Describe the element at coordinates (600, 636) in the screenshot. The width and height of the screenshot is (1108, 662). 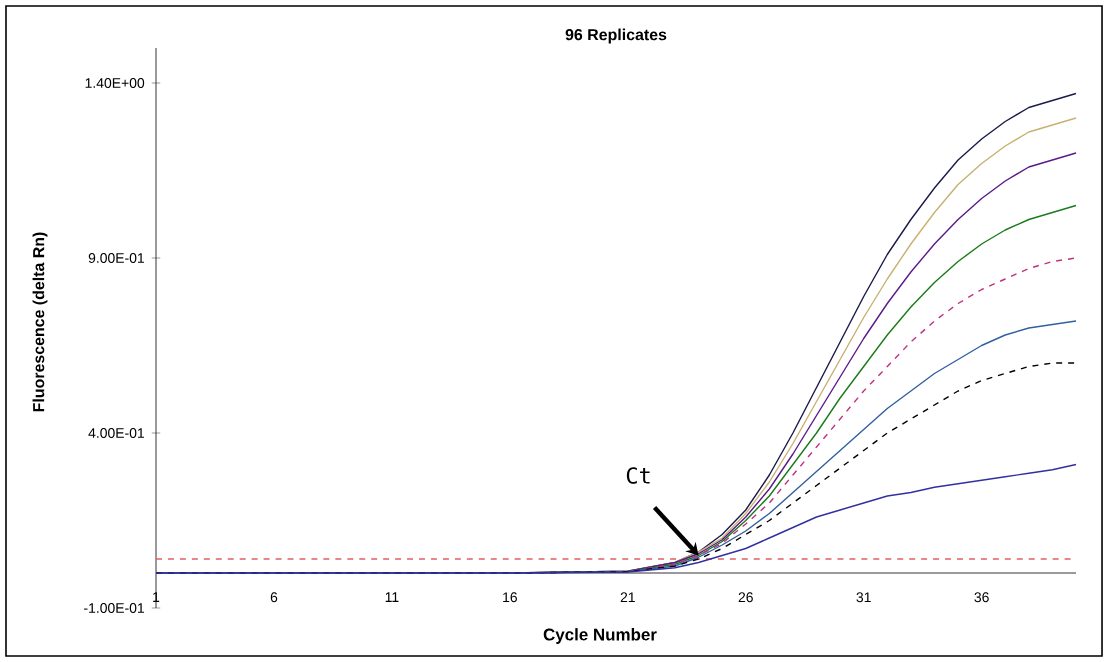
I see `x-axis-title: Cycle Number` at that location.